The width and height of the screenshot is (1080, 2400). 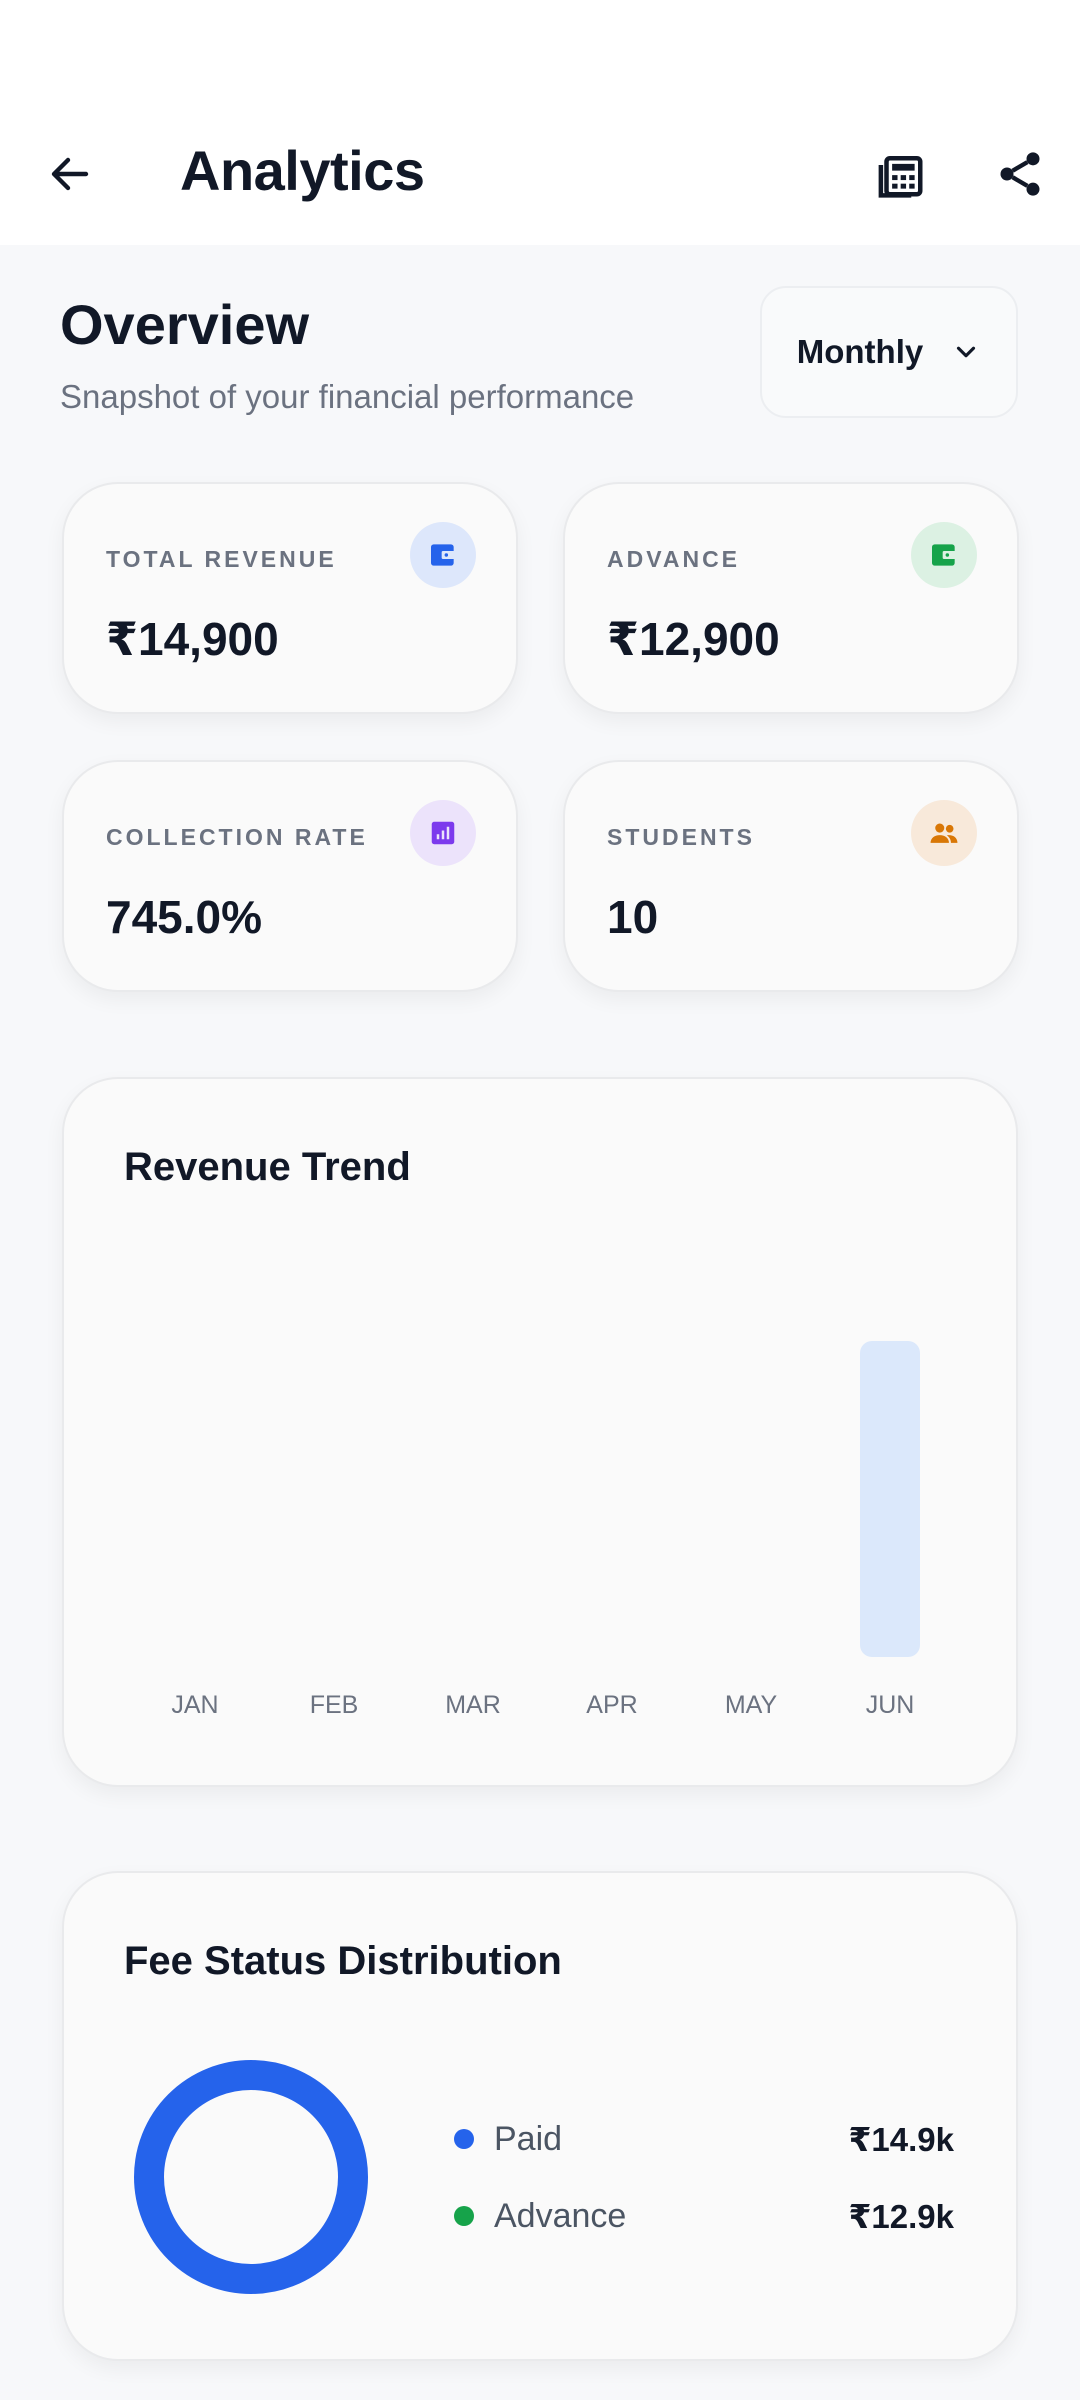 What do you see at coordinates (545, 1530) in the screenshot?
I see `revenue-trend-chart: JAN FEB MAR APR MAY JUN` at bounding box center [545, 1530].